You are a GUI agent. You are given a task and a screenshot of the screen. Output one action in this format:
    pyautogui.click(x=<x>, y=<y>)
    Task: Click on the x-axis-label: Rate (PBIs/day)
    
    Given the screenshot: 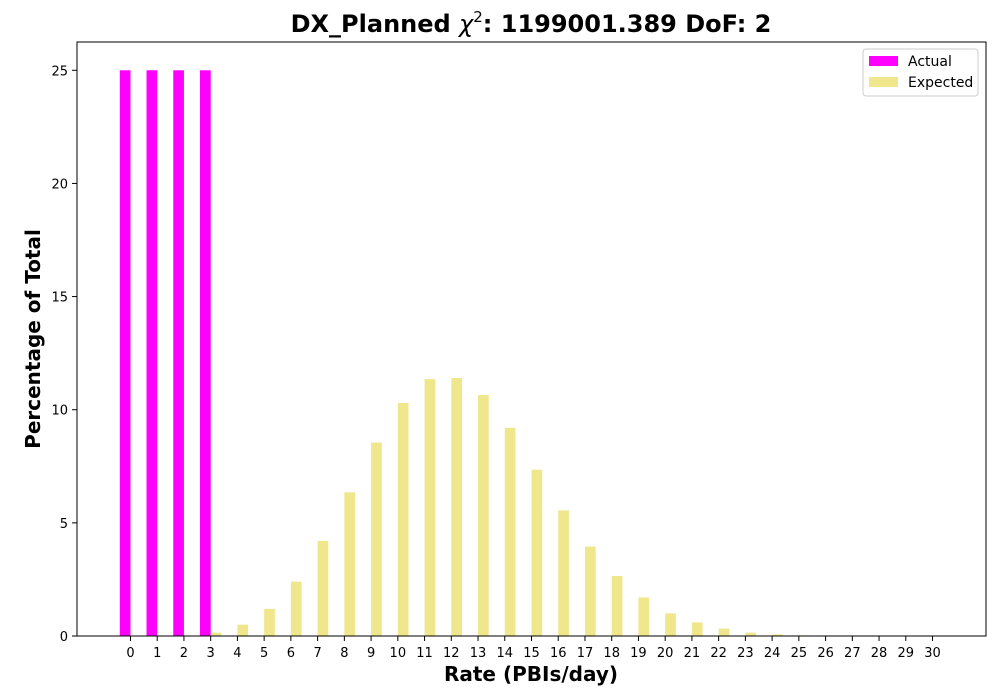 What is the action you would take?
    pyautogui.click(x=531, y=674)
    